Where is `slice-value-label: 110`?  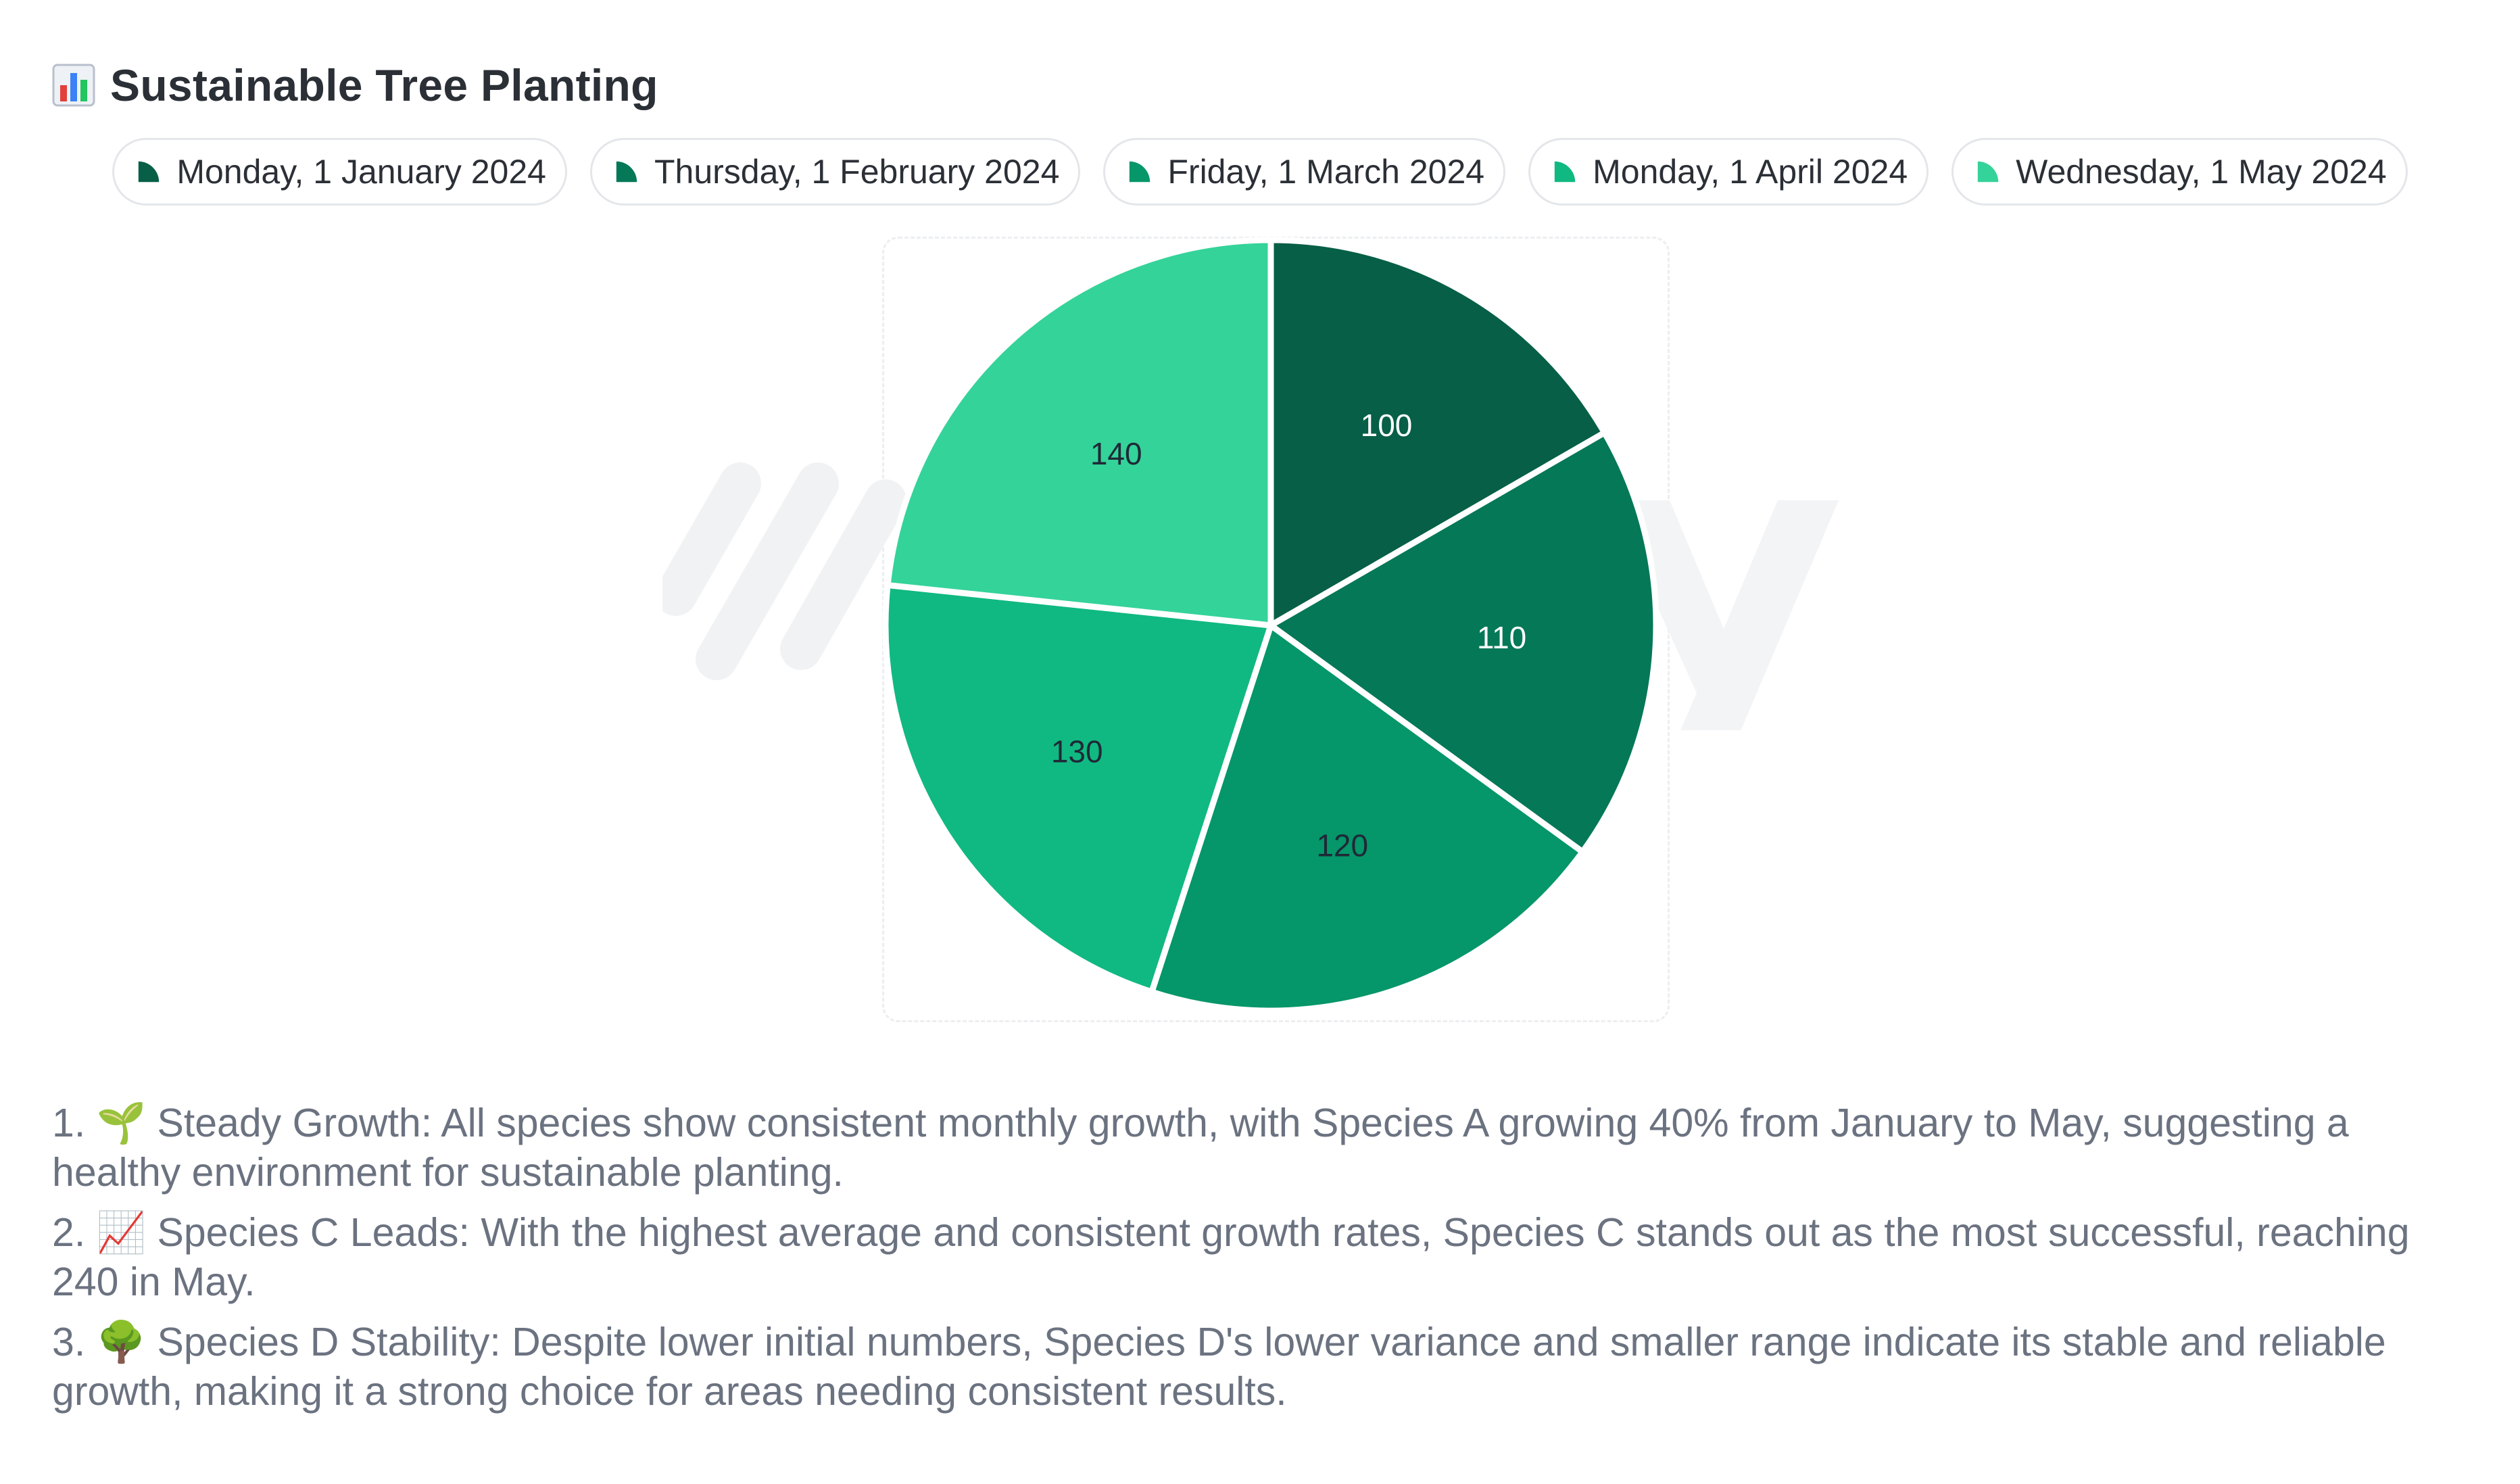 slice-value-label: 110 is located at coordinates (1502, 638).